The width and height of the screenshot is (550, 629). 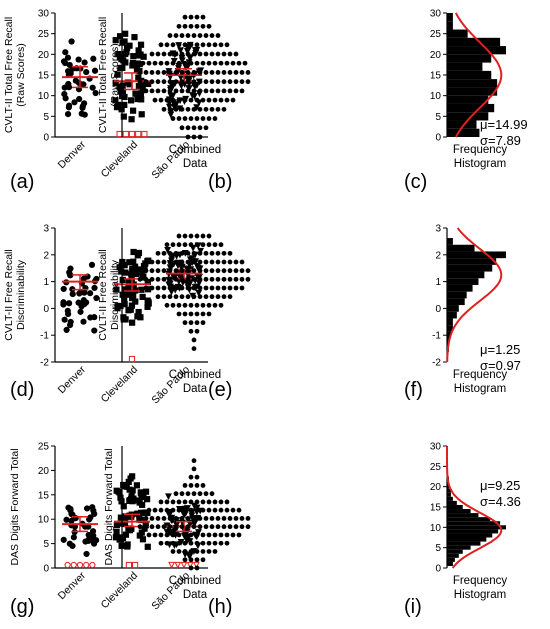 I want to click on histogram-label-line: Histogram, so click(x=480, y=164).